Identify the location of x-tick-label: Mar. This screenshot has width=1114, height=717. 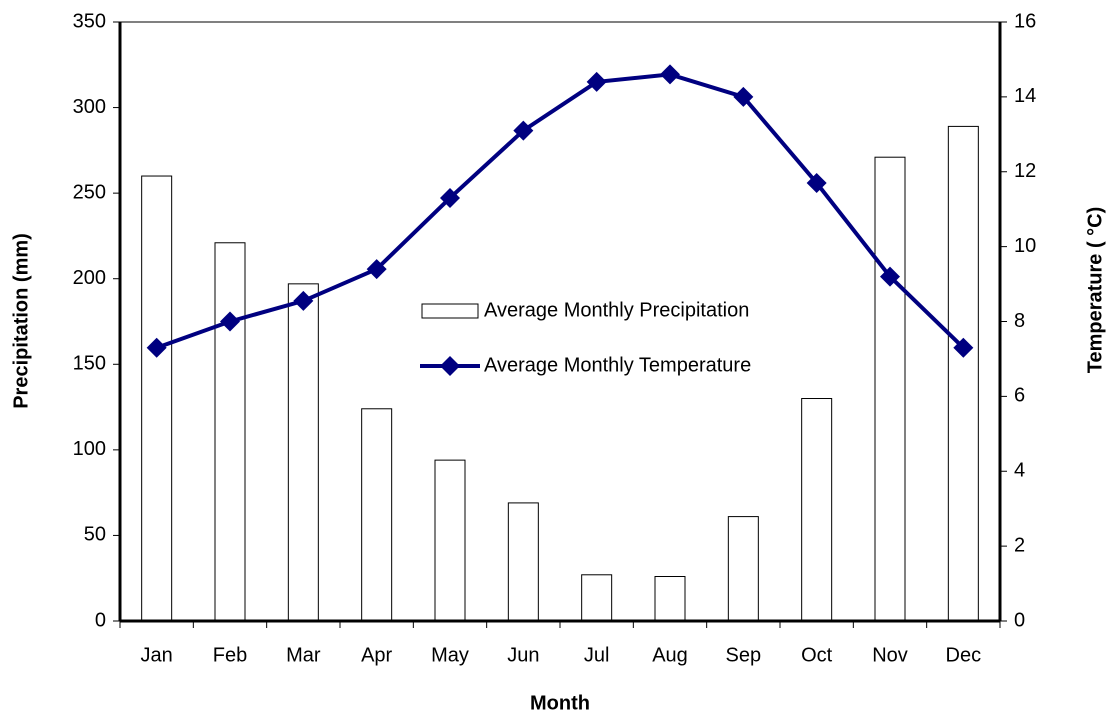
(303, 655).